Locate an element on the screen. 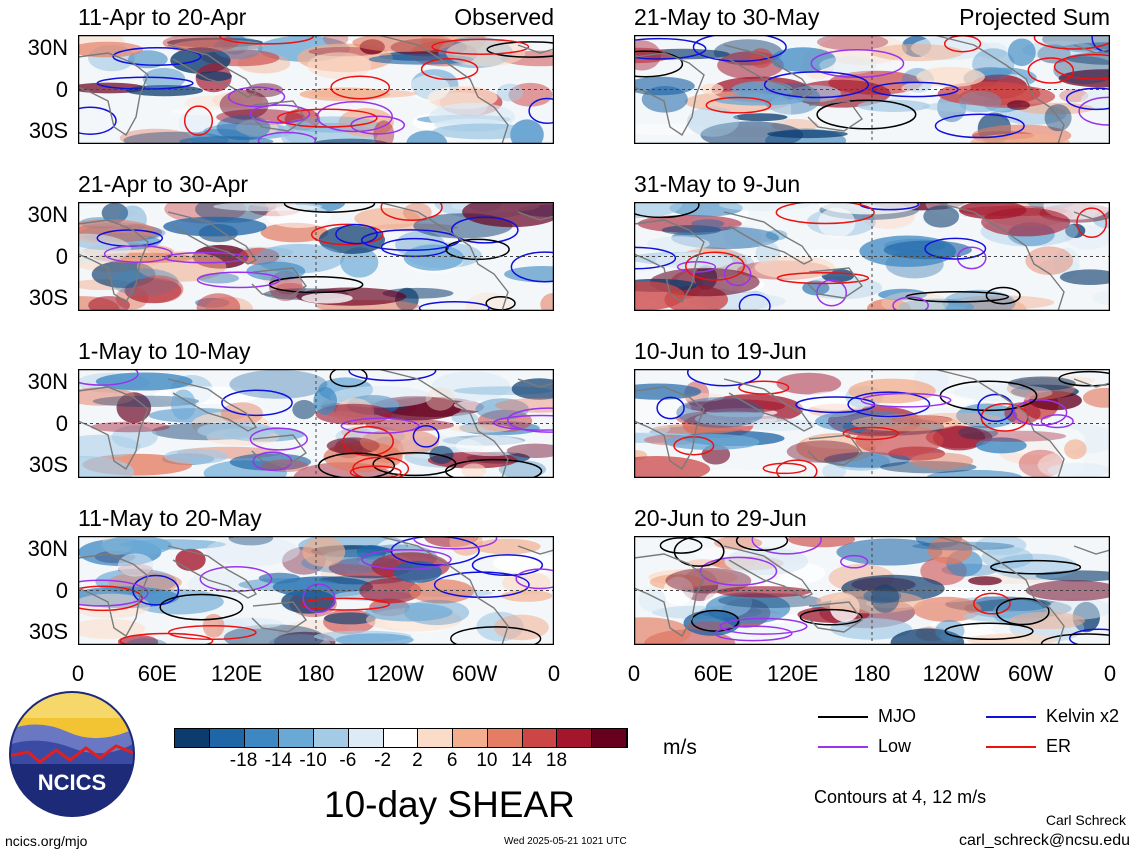 The width and height of the screenshot is (1135, 856). panel-tag: Observed is located at coordinates (504, 17).